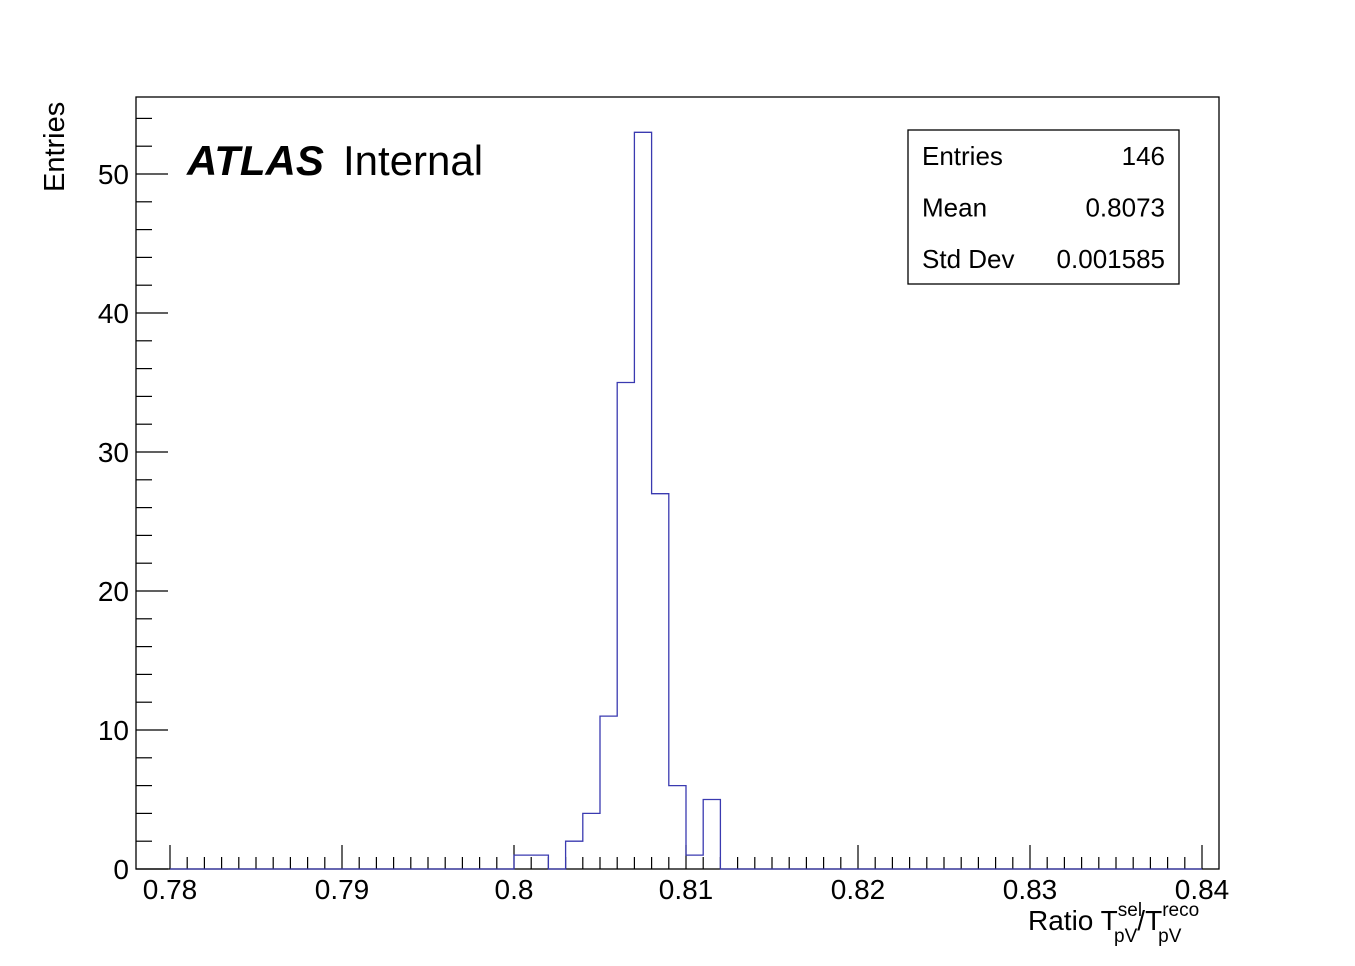 The height and width of the screenshot is (966, 1355). What do you see at coordinates (514, 889) in the screenshot?
I see `x-tick-label: 0.8` at bounding box center [514, 889].